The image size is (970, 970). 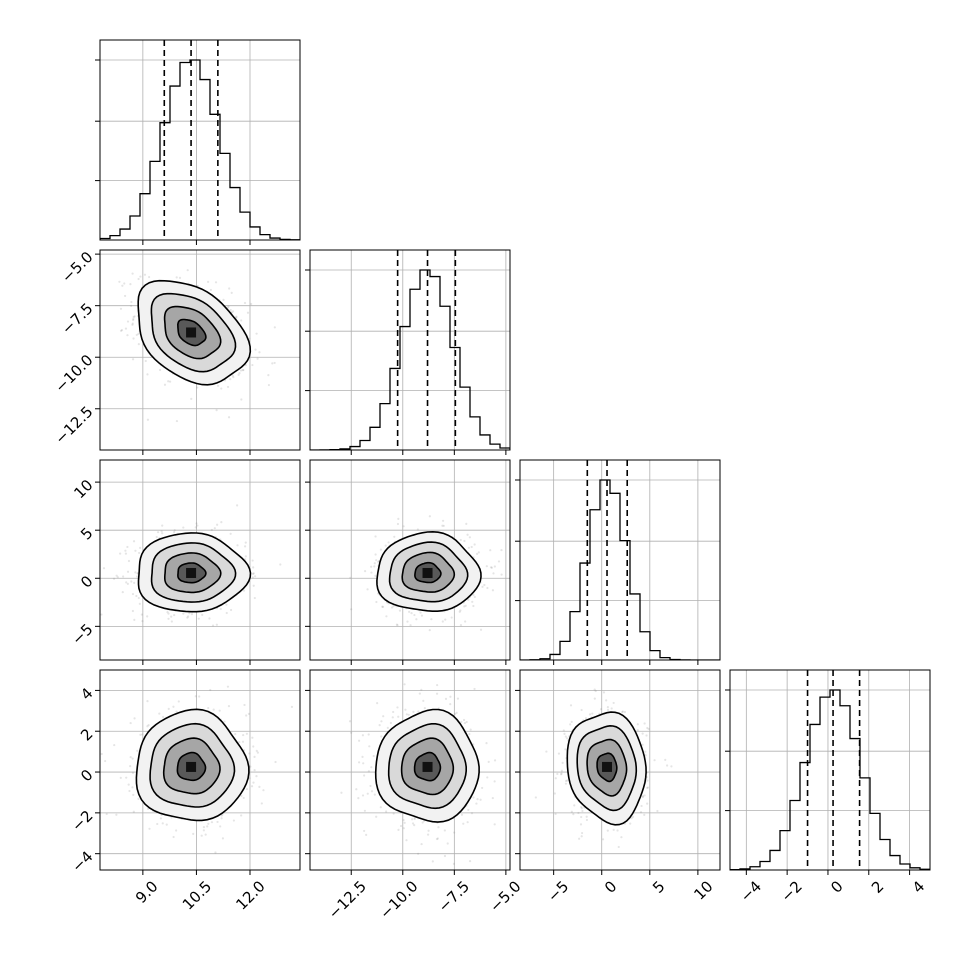 I want to click on panel-frame, so click(x=200, y=560).